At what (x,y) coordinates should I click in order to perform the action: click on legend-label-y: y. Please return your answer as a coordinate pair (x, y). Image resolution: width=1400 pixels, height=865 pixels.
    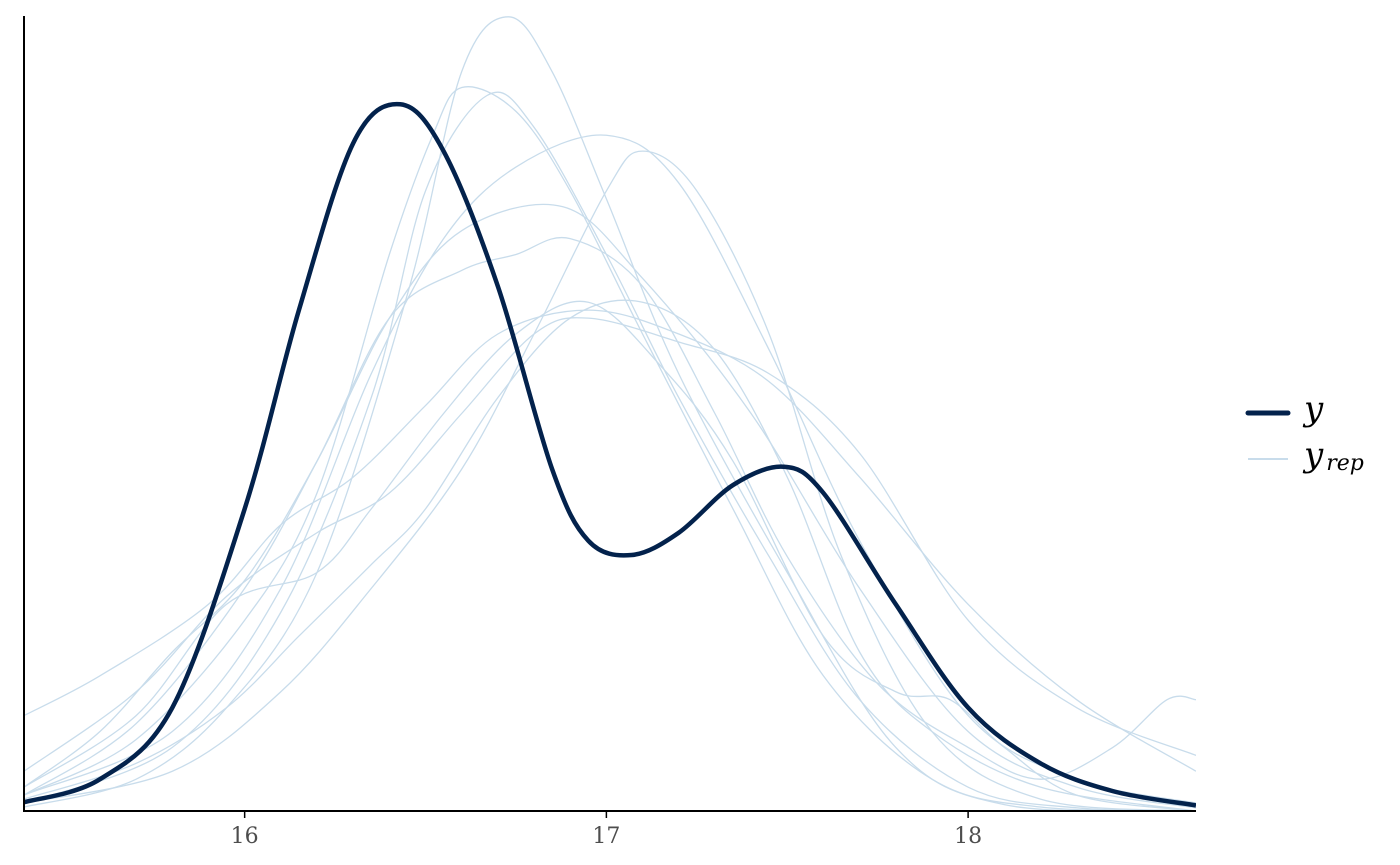
    Looking at the image, I should click on (1313, 409).